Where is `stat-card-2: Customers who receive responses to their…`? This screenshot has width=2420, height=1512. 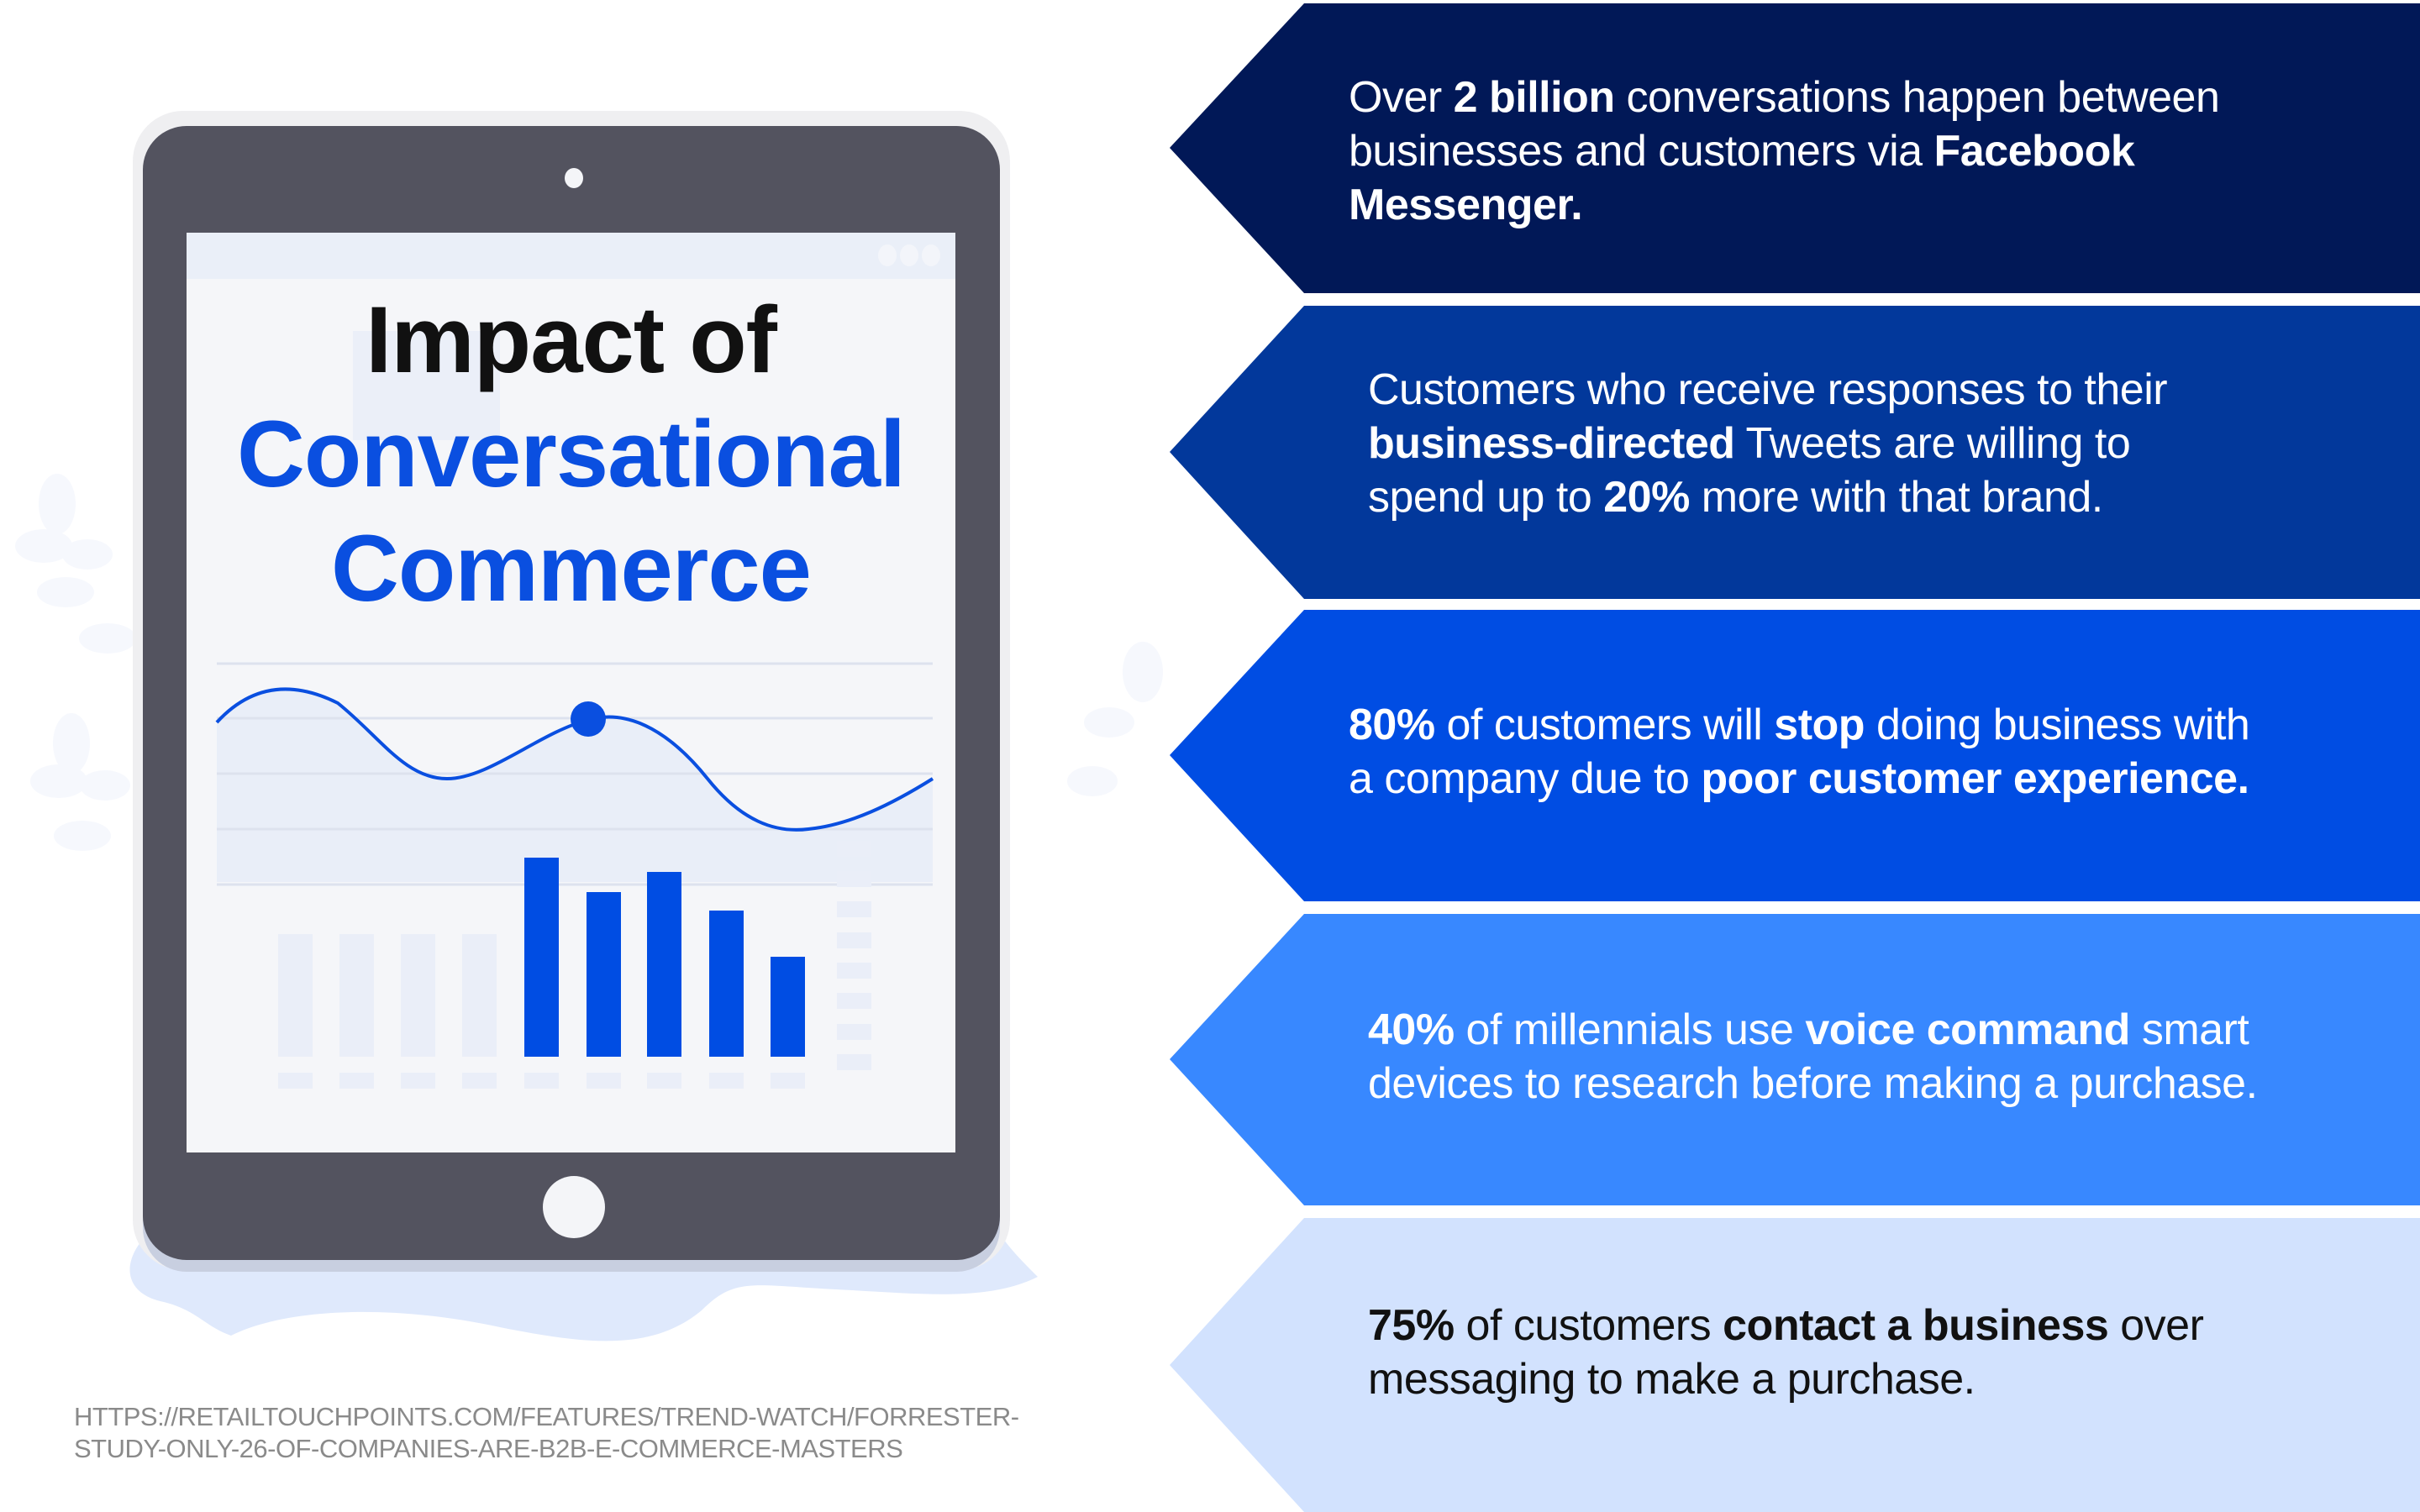
stat-card-2: Customers who receive responses to their… is located at coordinates (1795, 452).